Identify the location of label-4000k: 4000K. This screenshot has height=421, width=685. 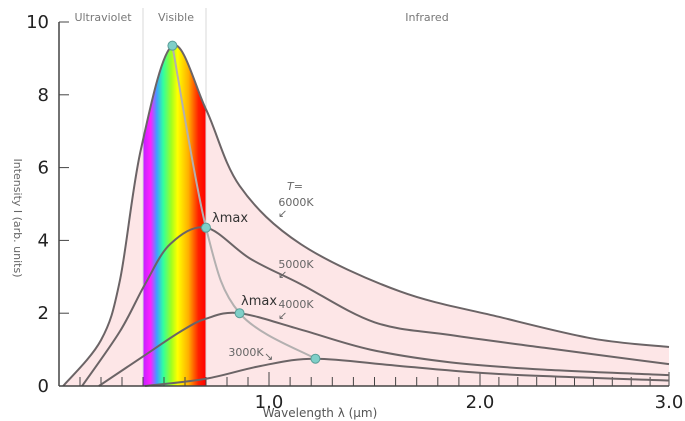
(296, 304).